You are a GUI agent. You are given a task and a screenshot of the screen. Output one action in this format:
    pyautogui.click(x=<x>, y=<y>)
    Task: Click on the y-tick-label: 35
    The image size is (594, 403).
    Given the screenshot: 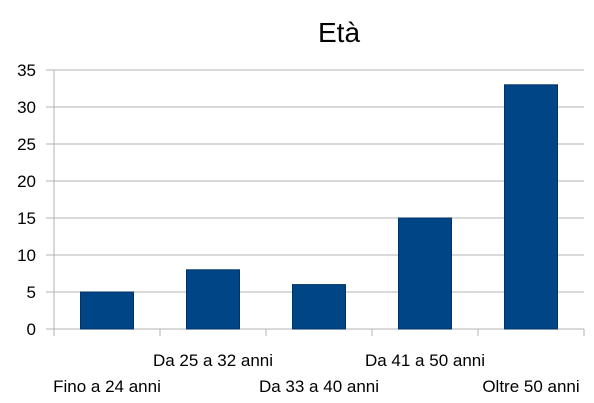 What is the action you would take?
    pyautogui.click(x=26, y=70)
    